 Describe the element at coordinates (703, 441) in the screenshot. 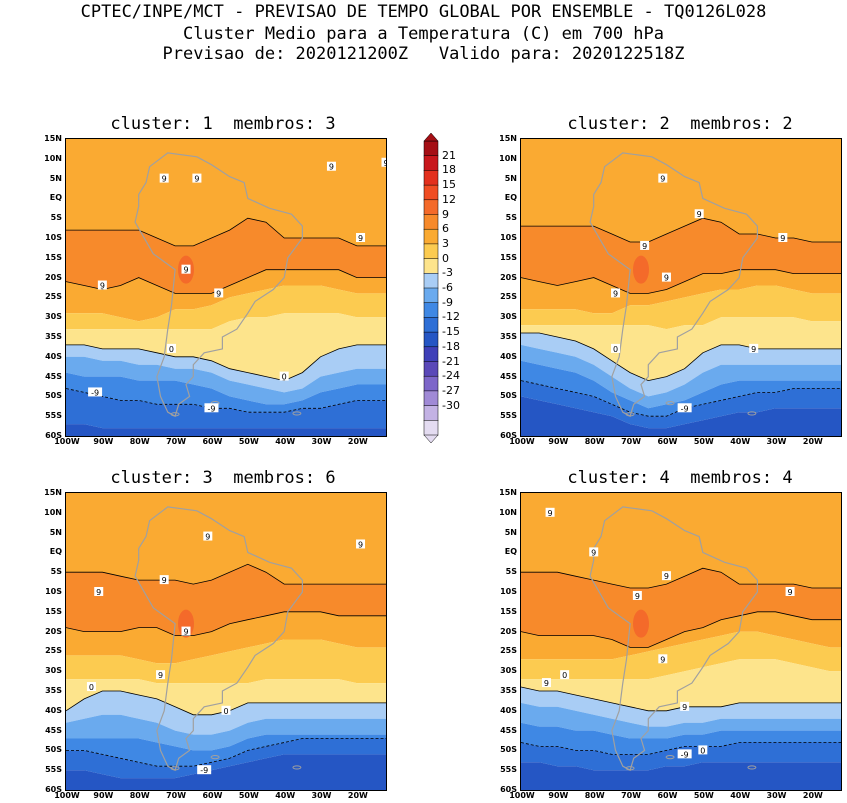

I see `lon-tick-label: 50W` at that location.